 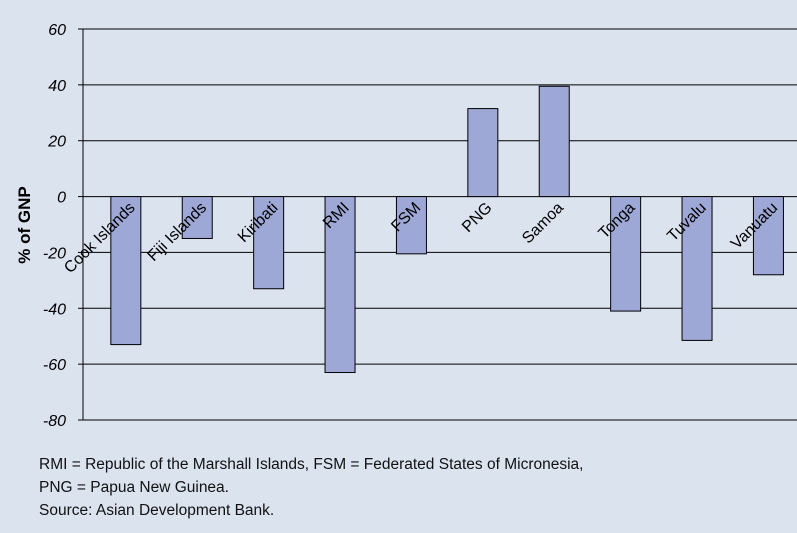 I want to click on y-axis-label: % of GNP, so click(x=24, y=224).